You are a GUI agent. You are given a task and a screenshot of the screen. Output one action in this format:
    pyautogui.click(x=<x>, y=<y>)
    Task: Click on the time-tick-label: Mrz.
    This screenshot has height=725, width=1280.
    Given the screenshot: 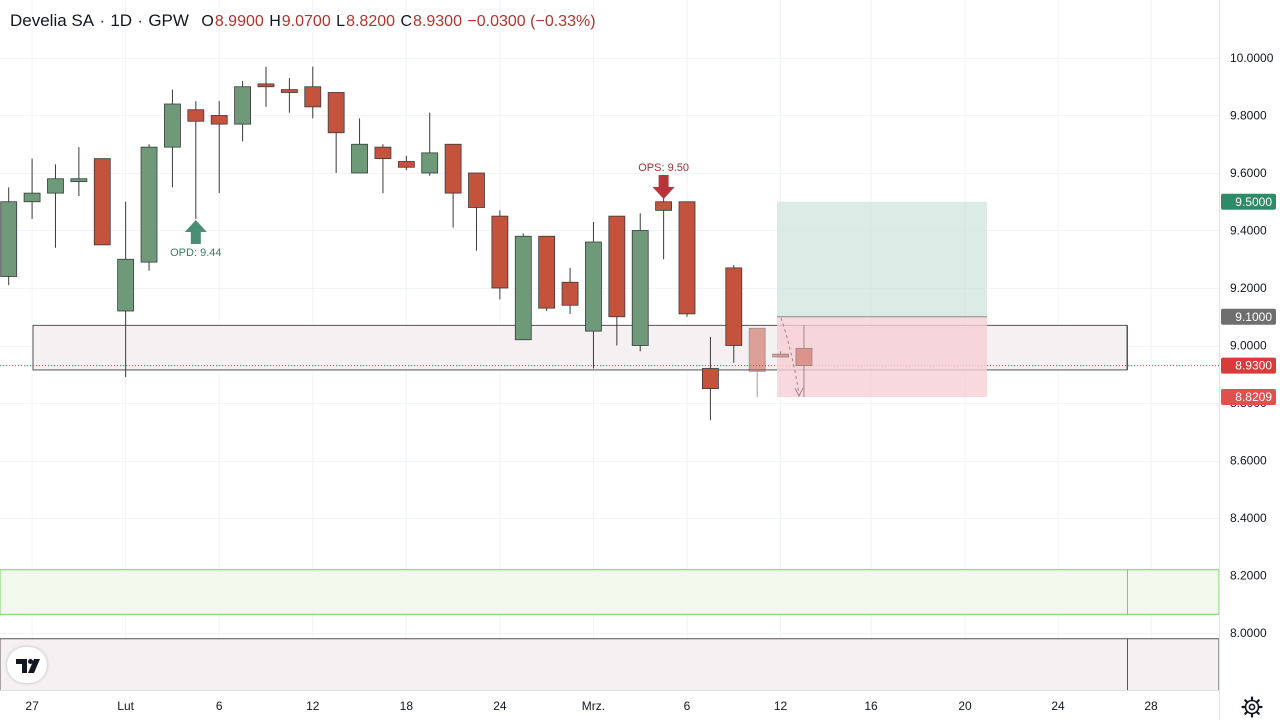 What is the action you would take?
    pyautogui.click(x=593, y=706)
    